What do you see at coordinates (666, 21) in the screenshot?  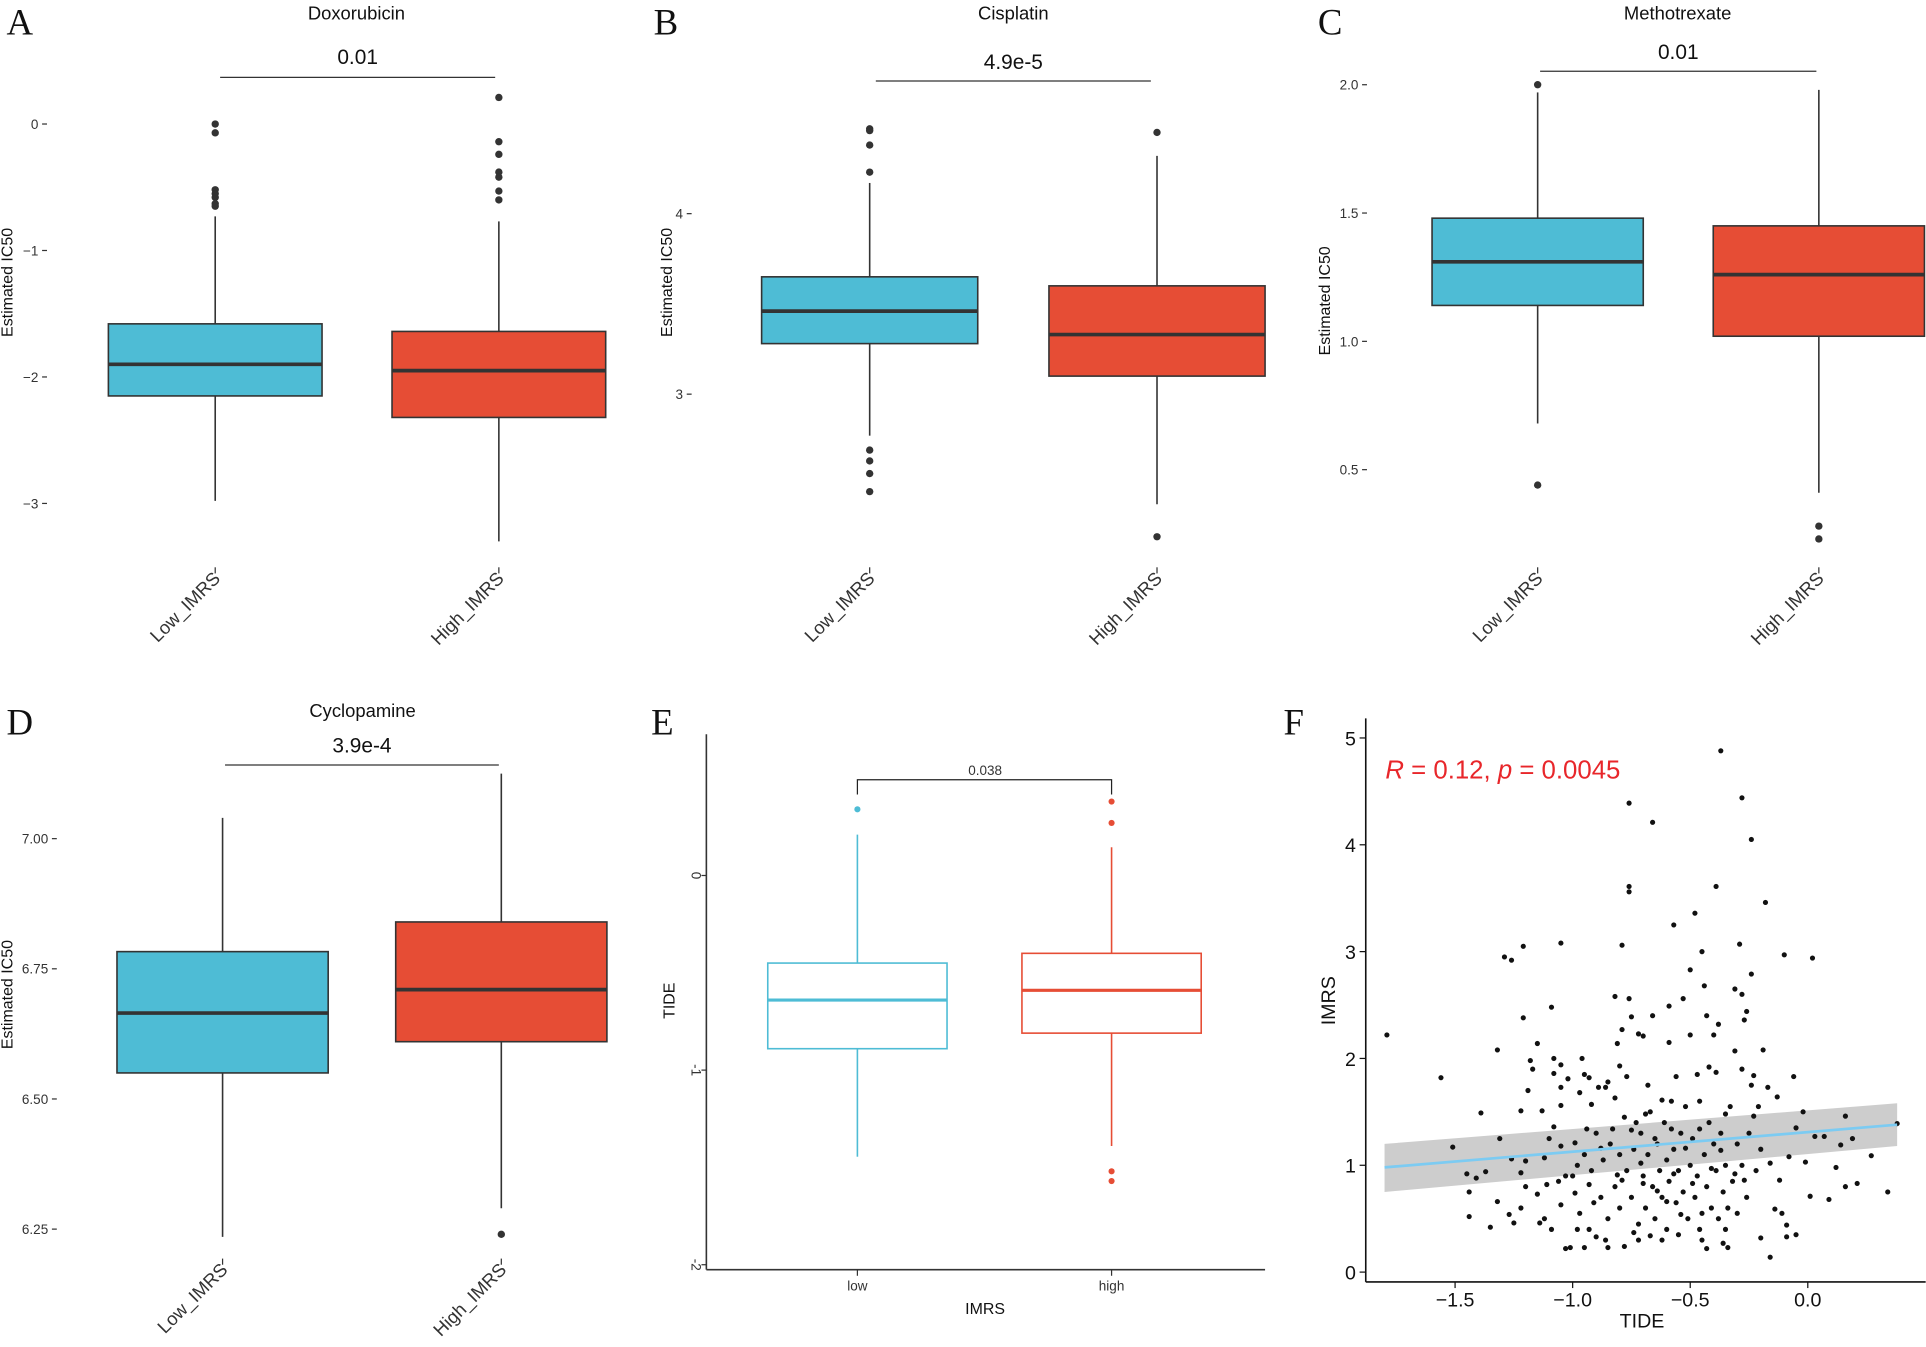 I see `panel-letter: B` at bounding box center [666, 21].